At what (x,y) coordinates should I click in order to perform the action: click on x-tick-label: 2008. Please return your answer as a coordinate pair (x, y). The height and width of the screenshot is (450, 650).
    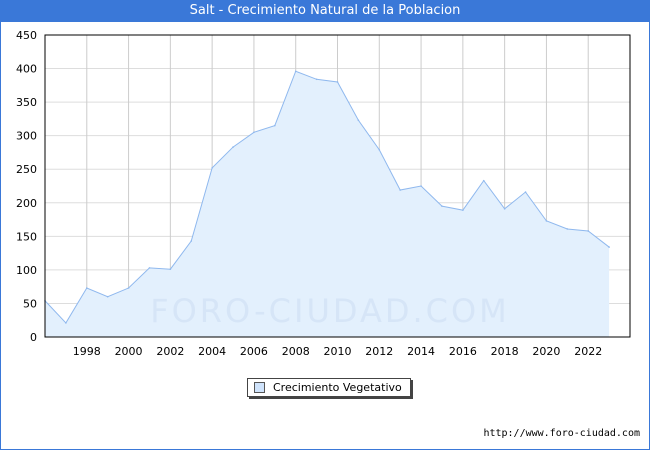
    Looking at the image, I should click on (296, 351).